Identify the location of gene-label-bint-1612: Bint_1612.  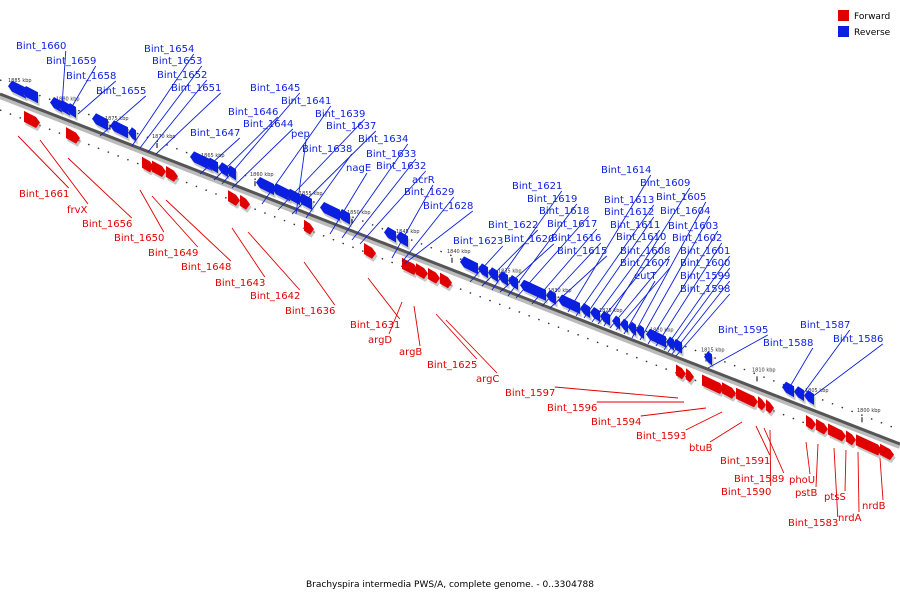
(629, 212).